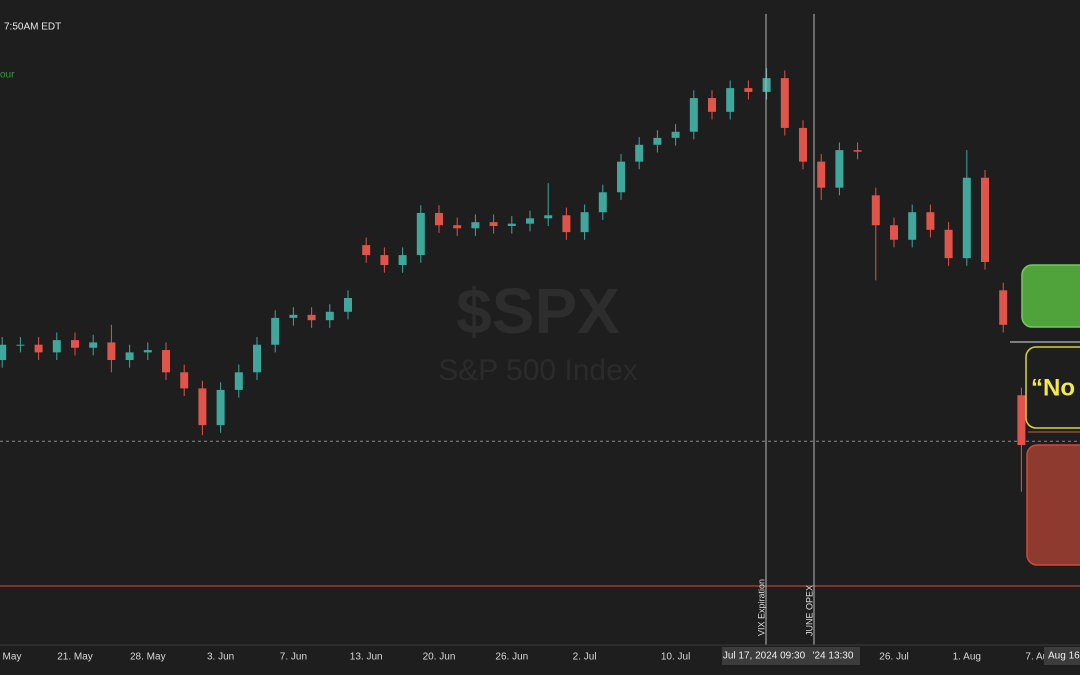 This screenshot has height=675, width=1080. What do you see at coordinates (761, 607) in the screenshot?
I see `event-label: VIX Expiration` at bounding box center [761, 607].